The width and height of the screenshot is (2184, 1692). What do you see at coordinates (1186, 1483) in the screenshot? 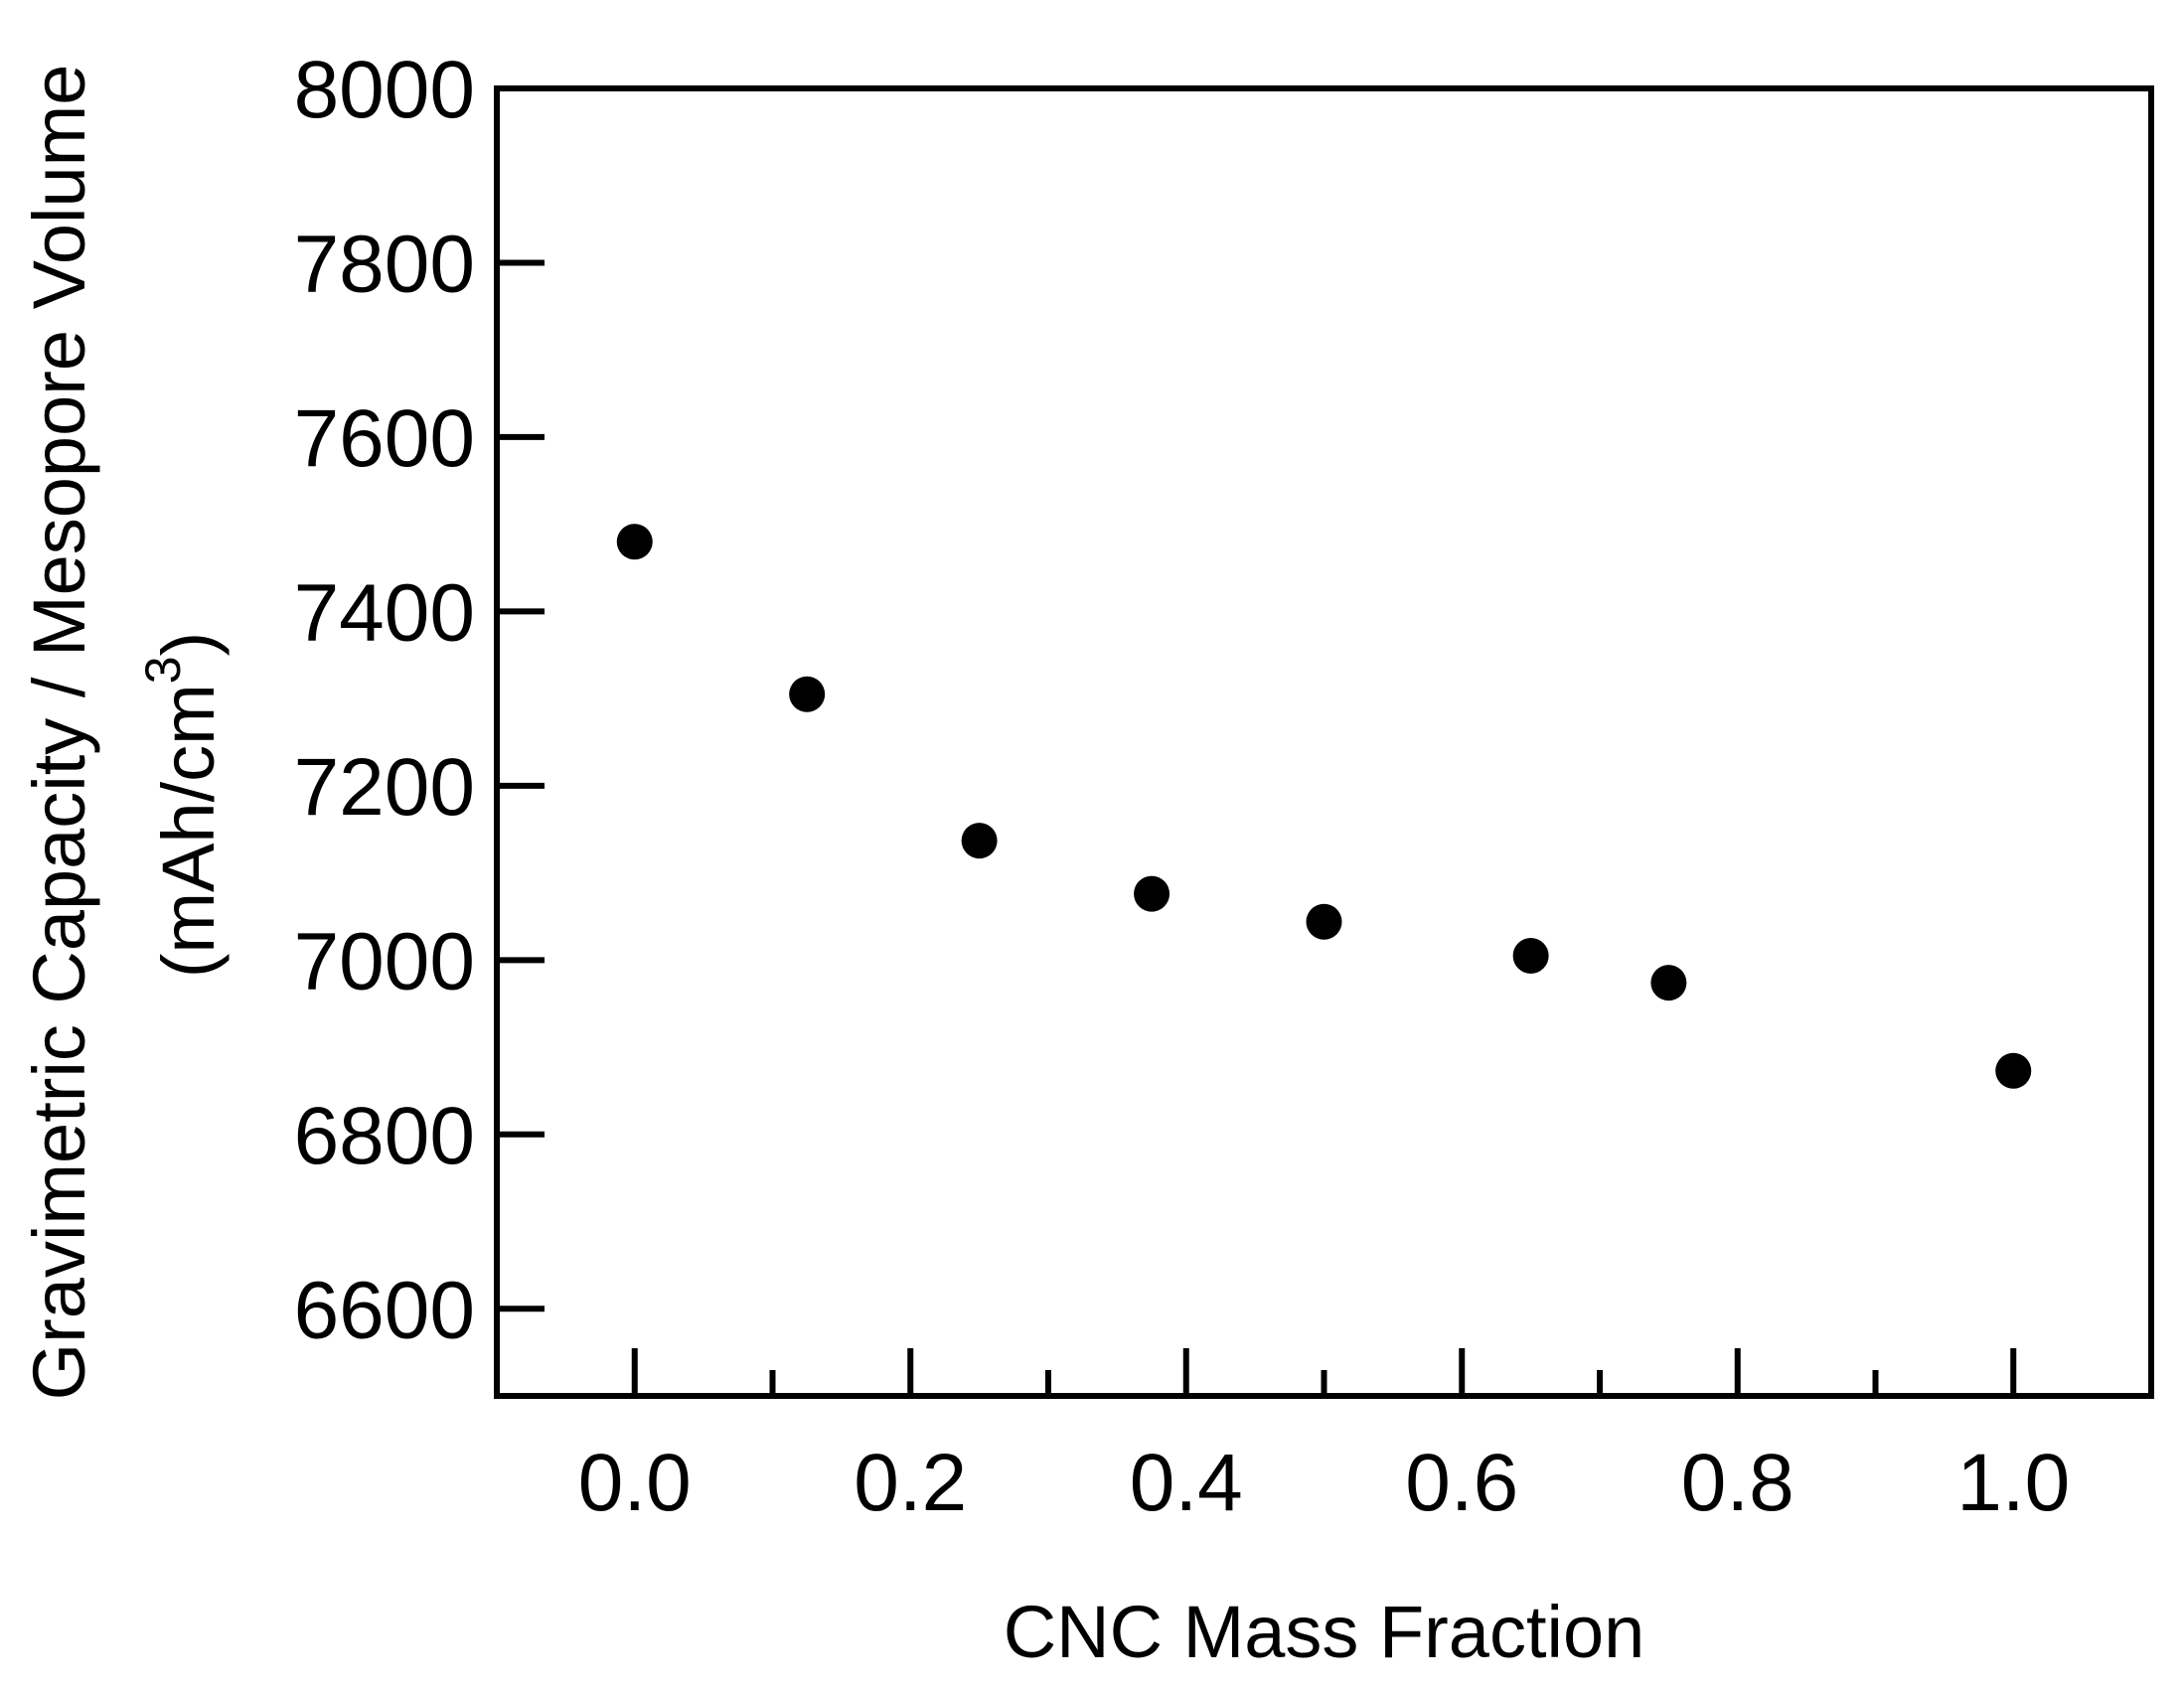
I see `x-tick-label: 0.4` at bounding box center [1186, 1483].